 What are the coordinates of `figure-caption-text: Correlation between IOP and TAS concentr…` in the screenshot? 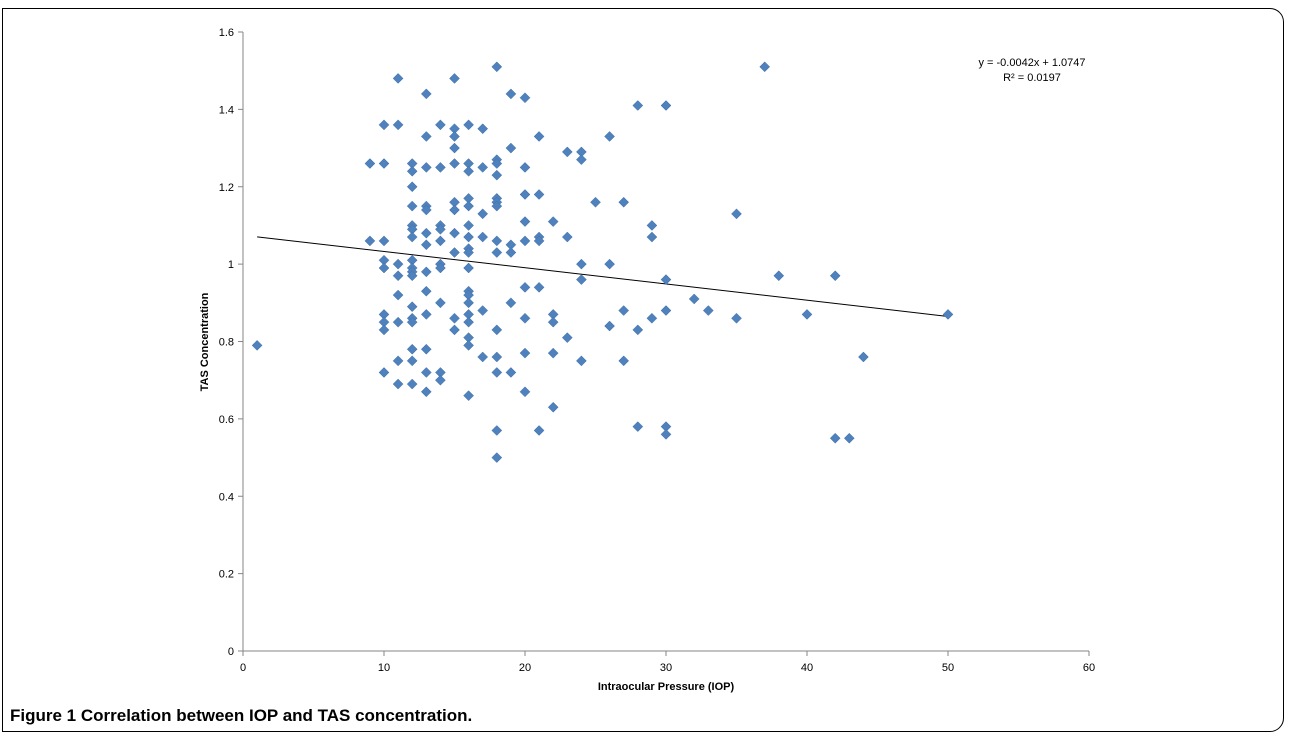 It's located at (274, 715).